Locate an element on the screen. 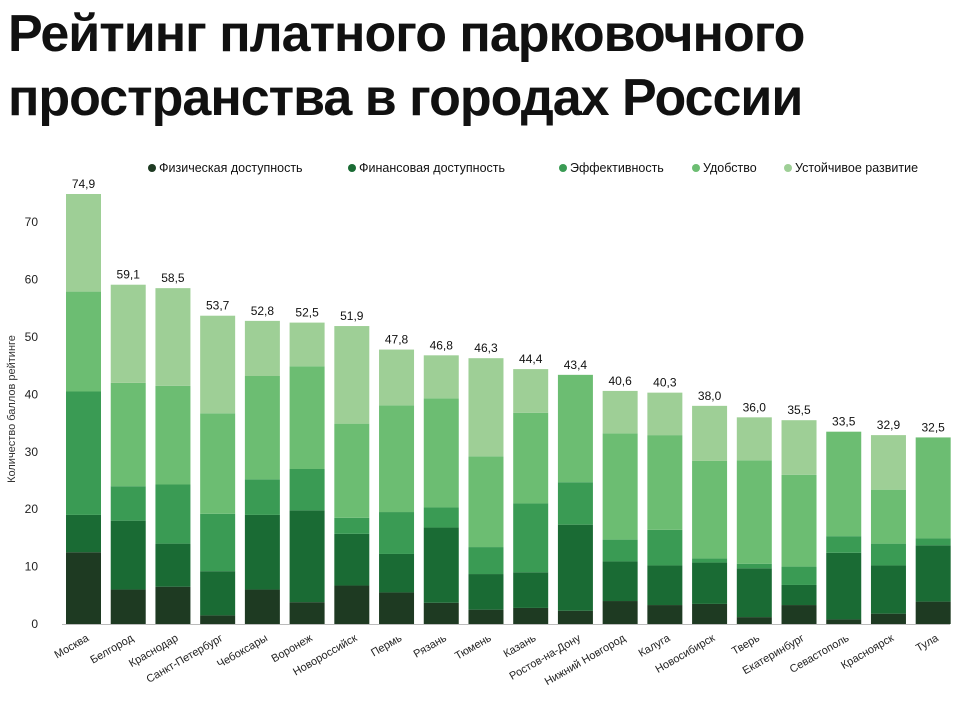  bar-total-label: 53,7 is located at coordinates (218, 306).